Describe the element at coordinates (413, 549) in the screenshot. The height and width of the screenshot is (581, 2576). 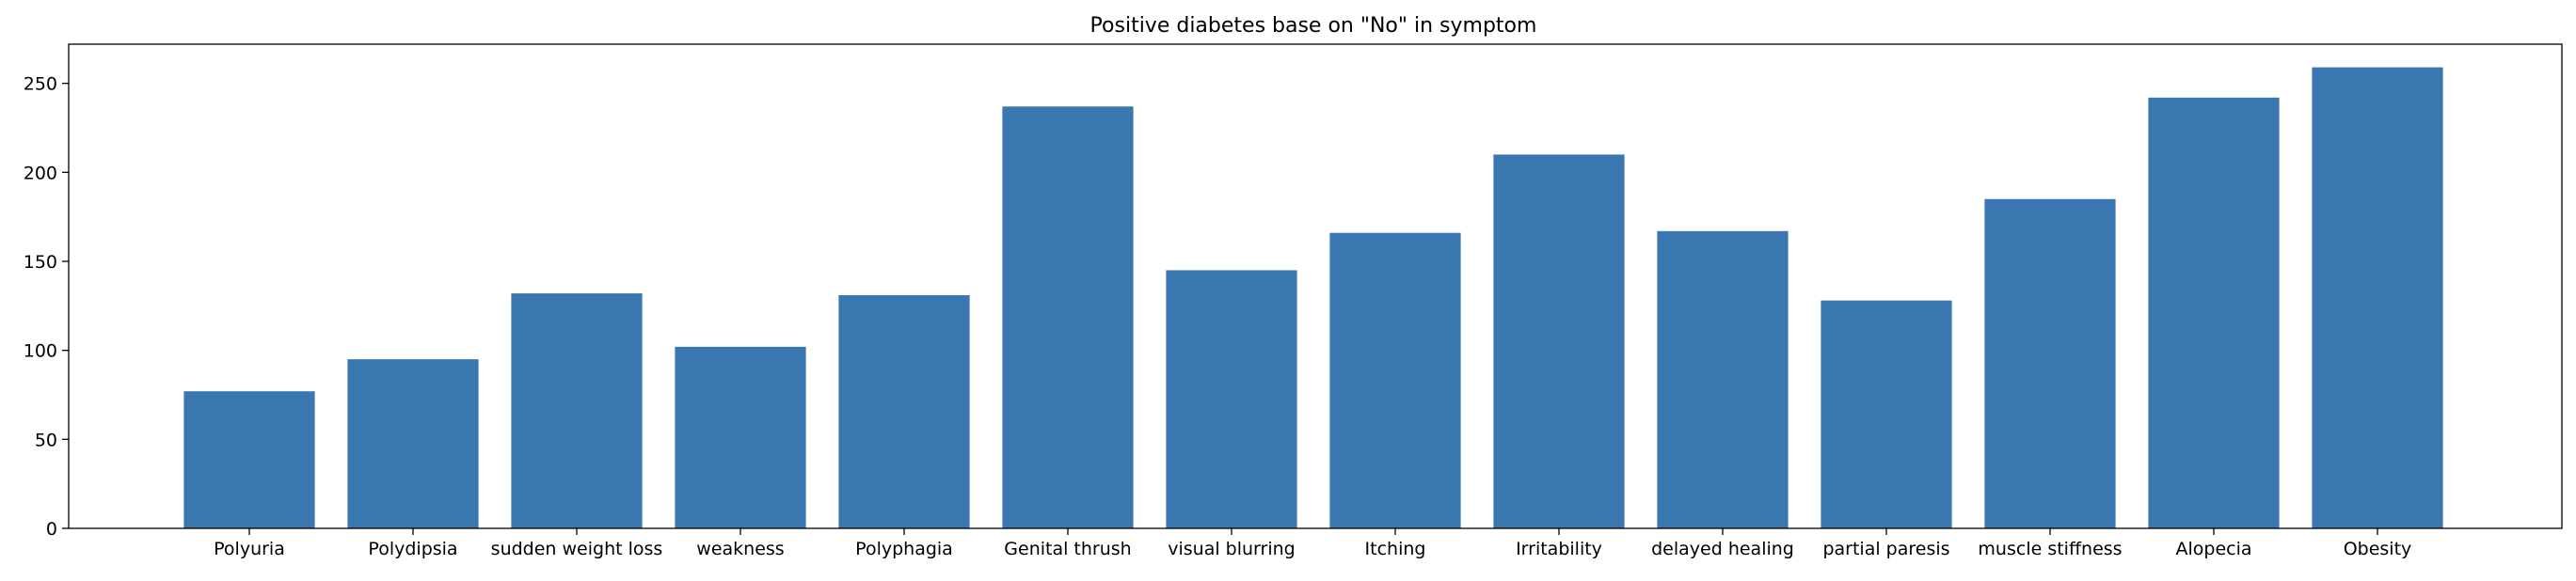
I see `x-tick-label: Polydipsia` at that location.